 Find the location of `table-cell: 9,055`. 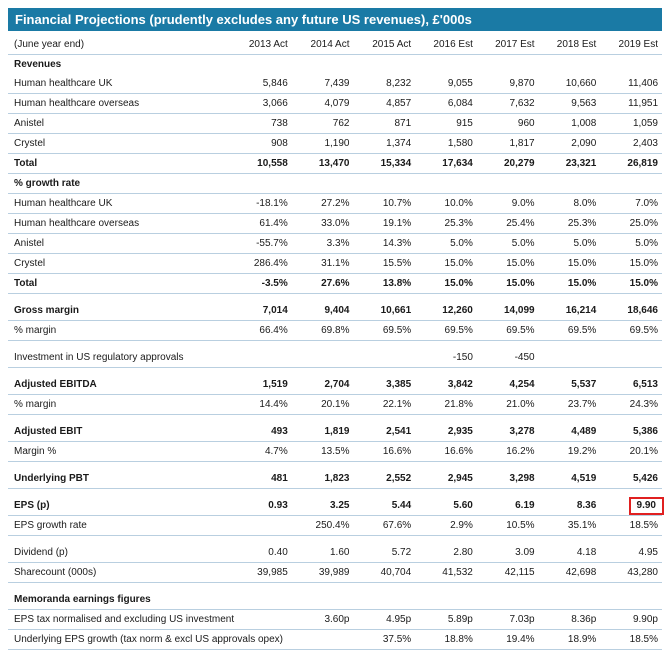

table-cell: 9,055 is located at coordinates (446, 84).